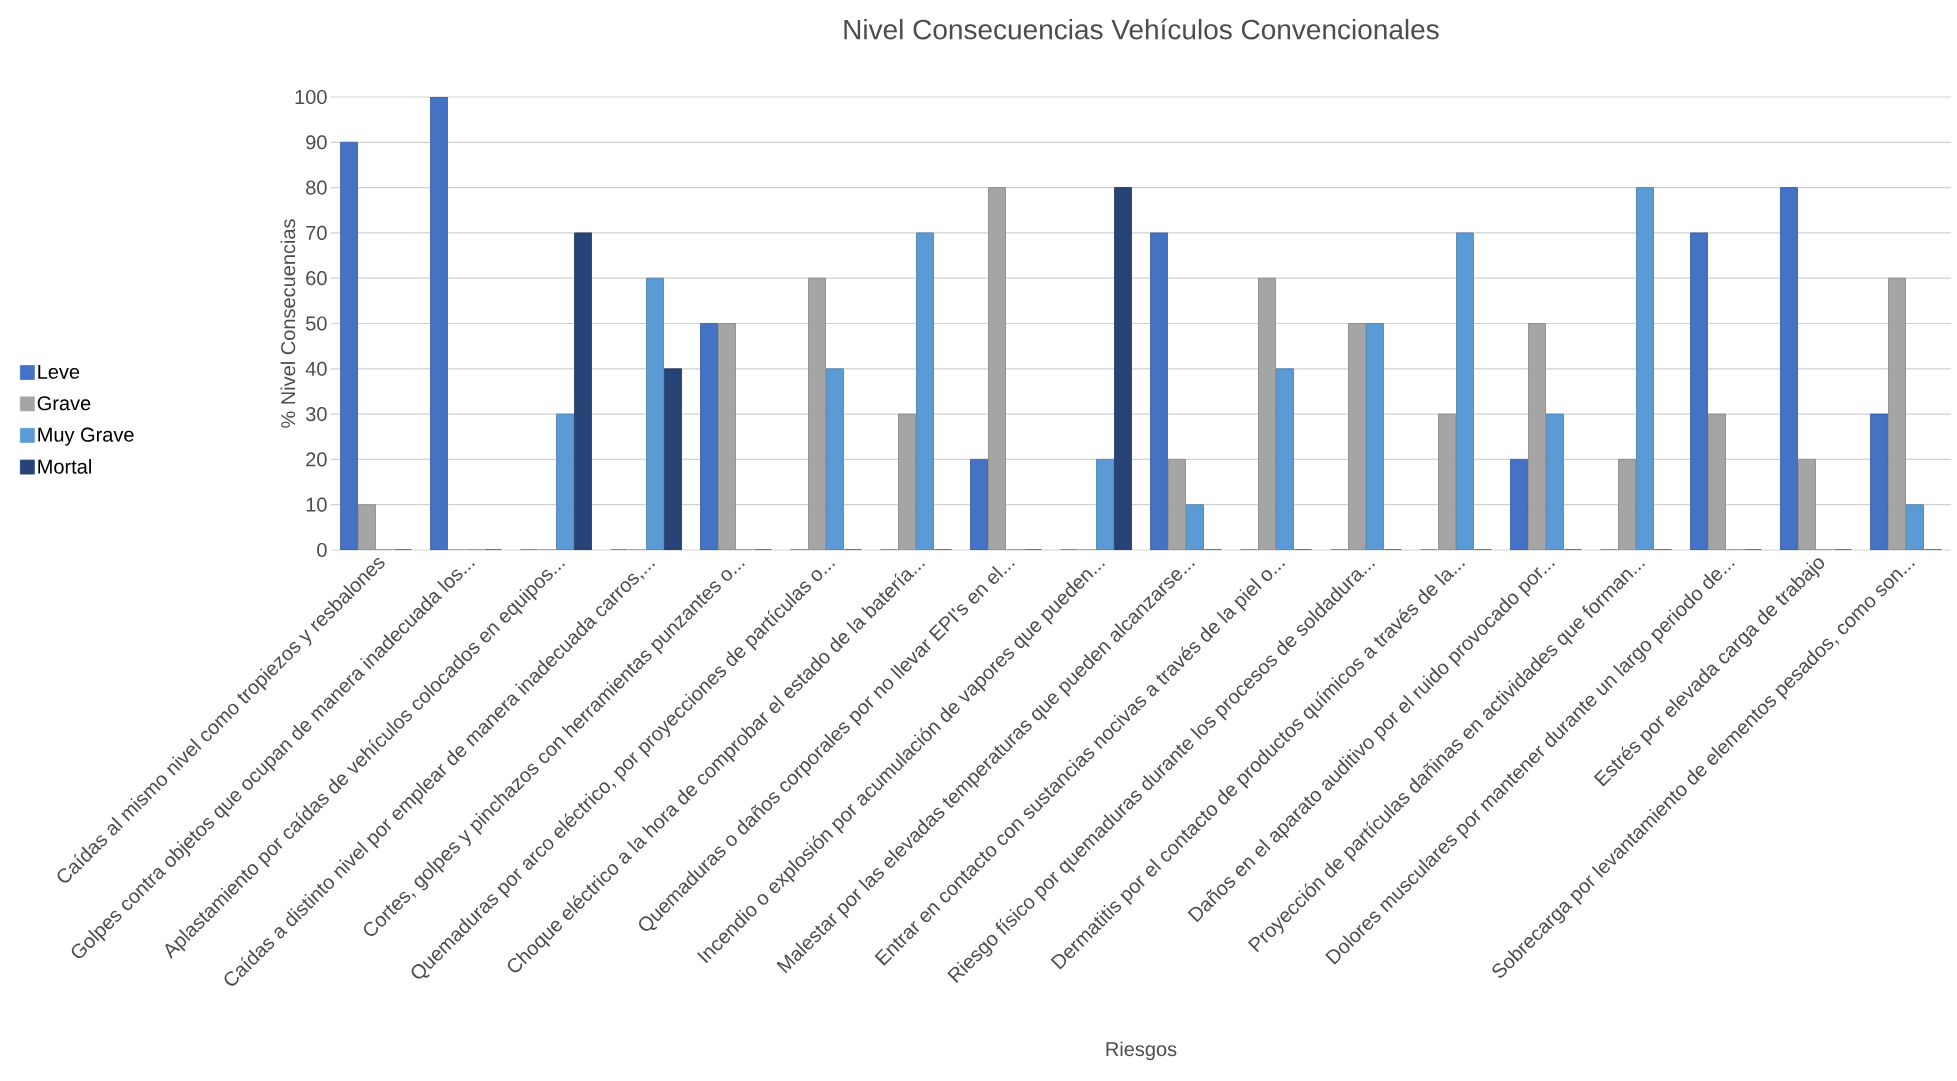 This screenshot has width=1957, height=1081. What do you see at coordinates (316, 459) in the screenshot?
I see `y-tick-label: 20` at bounding box center [316, 459].